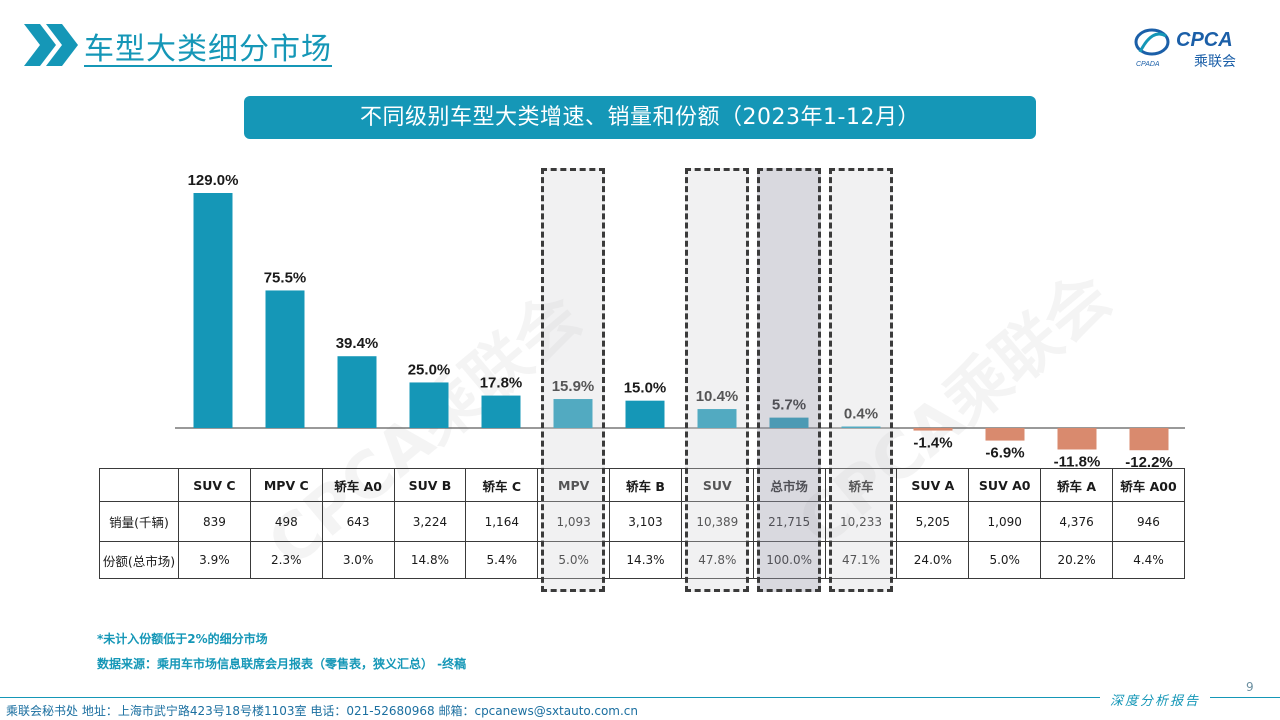 Image resolution: width=1280 pixels, height=720 pixels. I want to click on table-header-cell: 轿车 A, so click(1076, 485).